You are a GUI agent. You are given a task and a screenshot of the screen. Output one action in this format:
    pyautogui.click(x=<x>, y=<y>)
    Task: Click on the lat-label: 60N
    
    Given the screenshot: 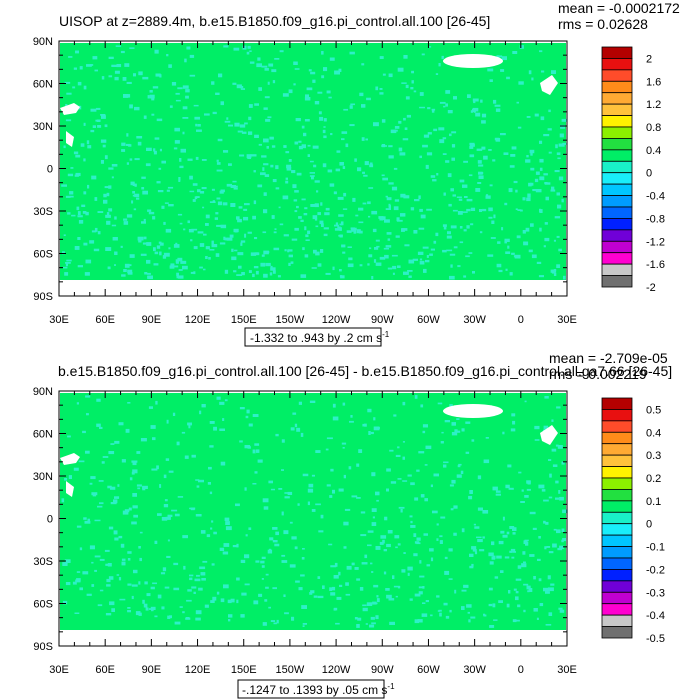 What is the action you would take?
    pyautogui.click(x=43, y=85)
    